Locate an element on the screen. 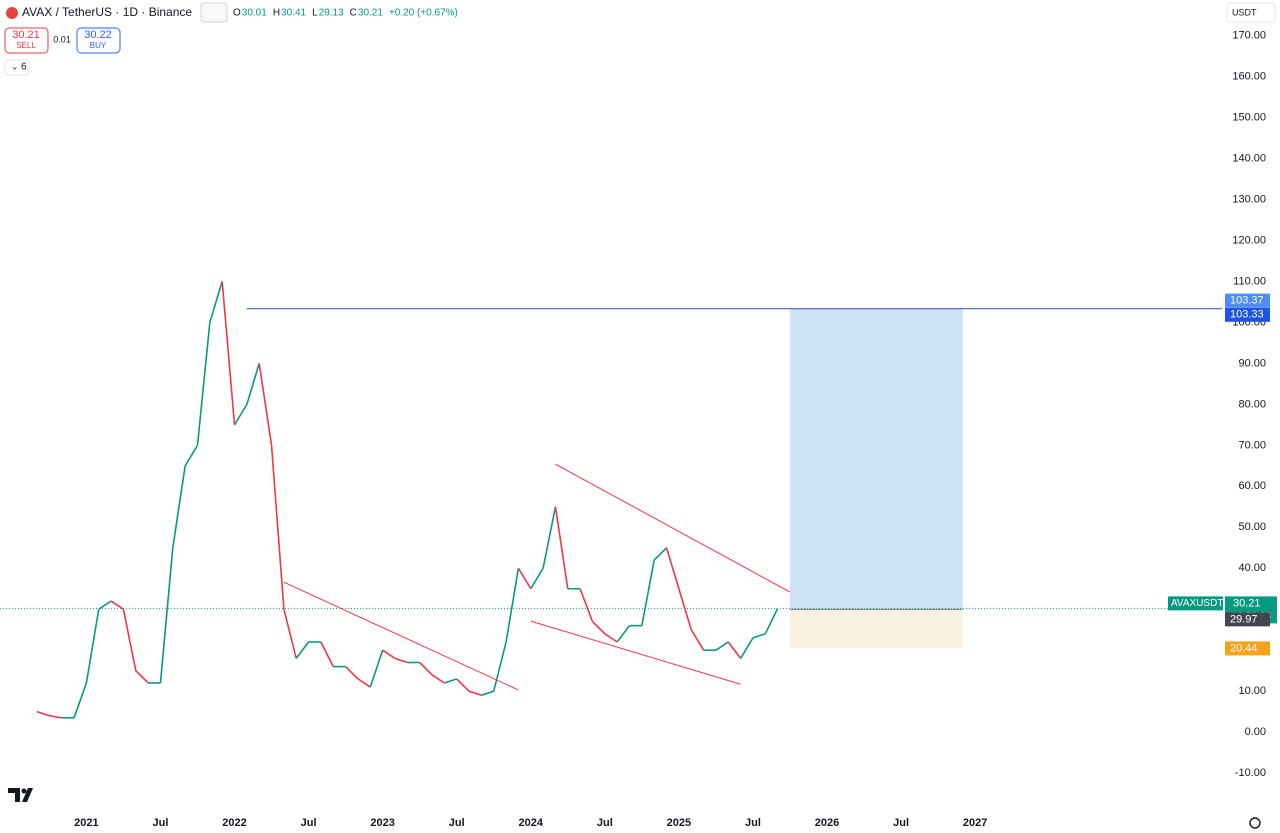  x-tick-label: 2027 is located at coordinates (975, 823).